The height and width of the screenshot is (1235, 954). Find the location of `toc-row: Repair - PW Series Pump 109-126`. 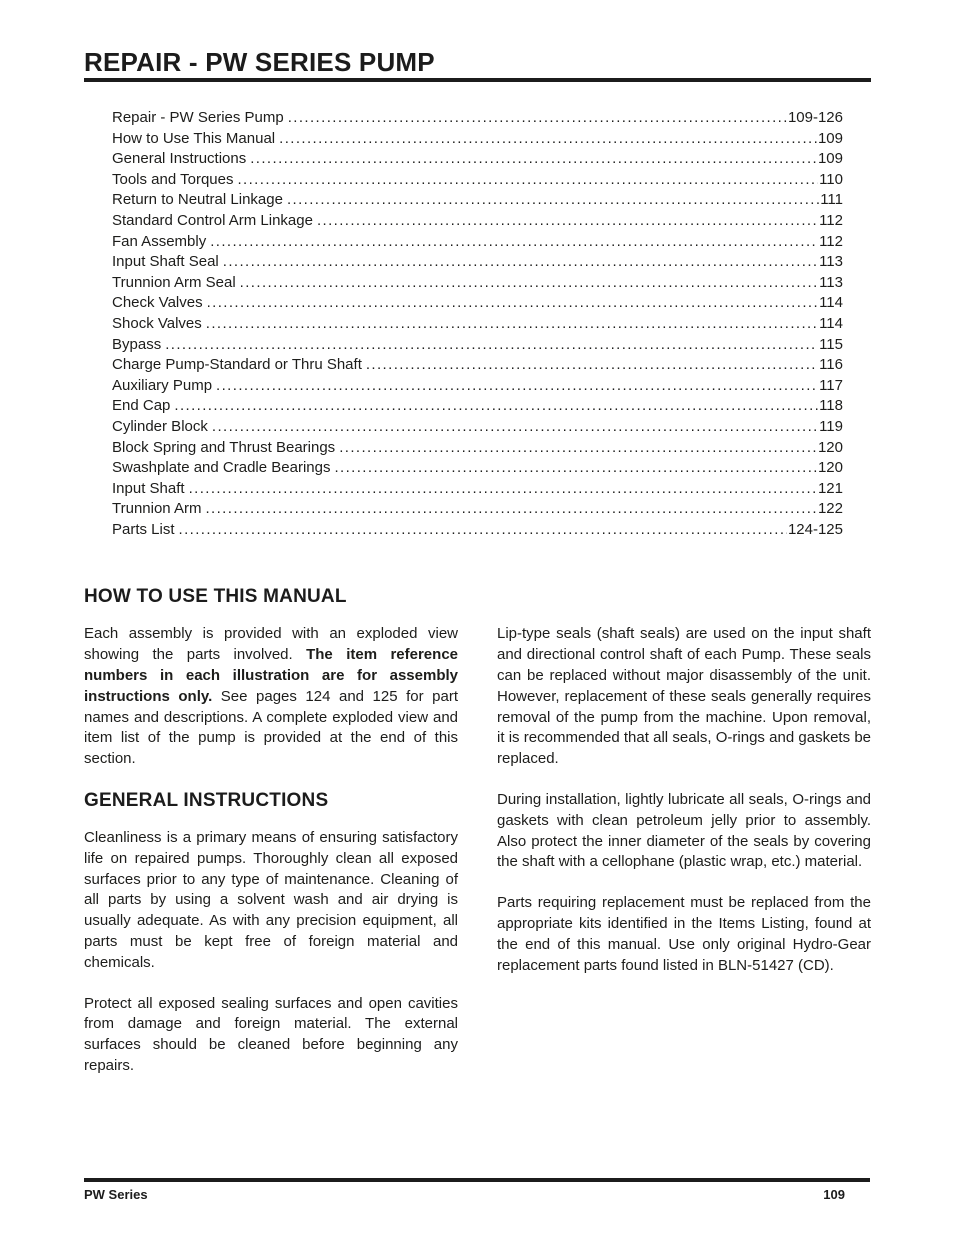

toc-row: Repair - PW Series Pump 109-126 is located at coordinates (477, 118).